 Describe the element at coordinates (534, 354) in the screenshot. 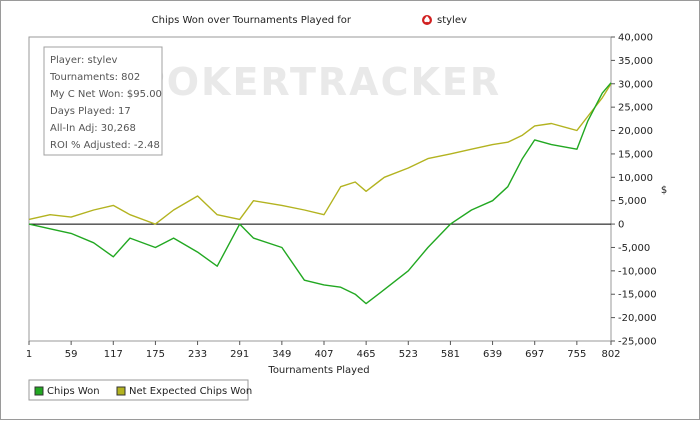

I see `x-tick-label: 697` at that location.